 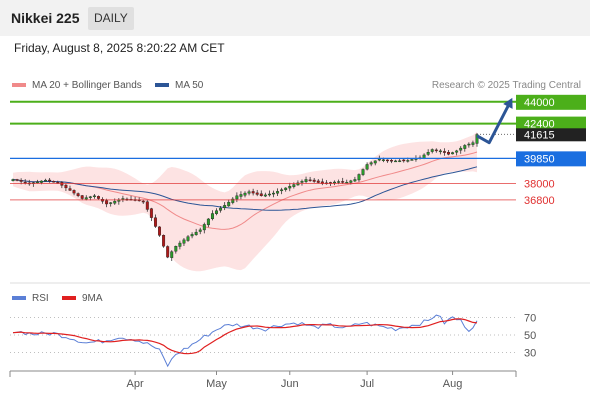 What do you see at coordinates (539, 159) in the screenshot?
I see `level-39850-label: 39850` at bounding box center [539, 159].